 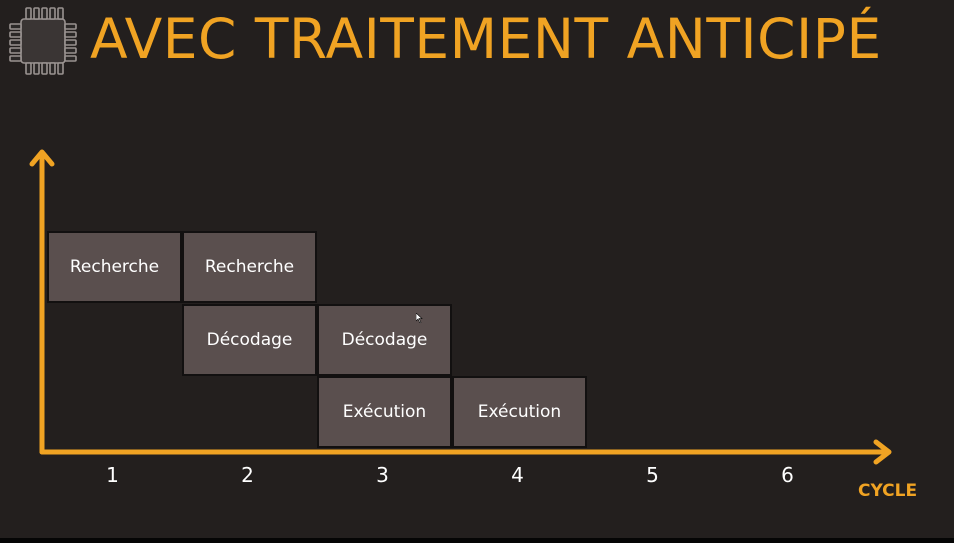 I want to click on bottom-bar, so click(x=477, y=540).